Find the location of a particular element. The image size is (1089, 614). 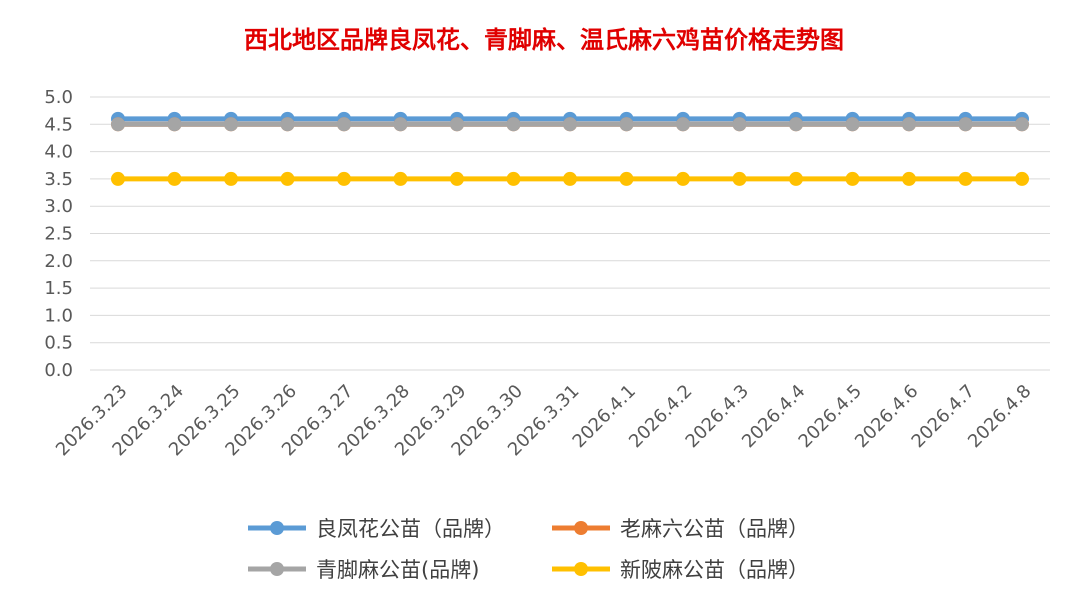

legend-label: 良凤花公苗（品牌） is located at coordinates (410, 529).